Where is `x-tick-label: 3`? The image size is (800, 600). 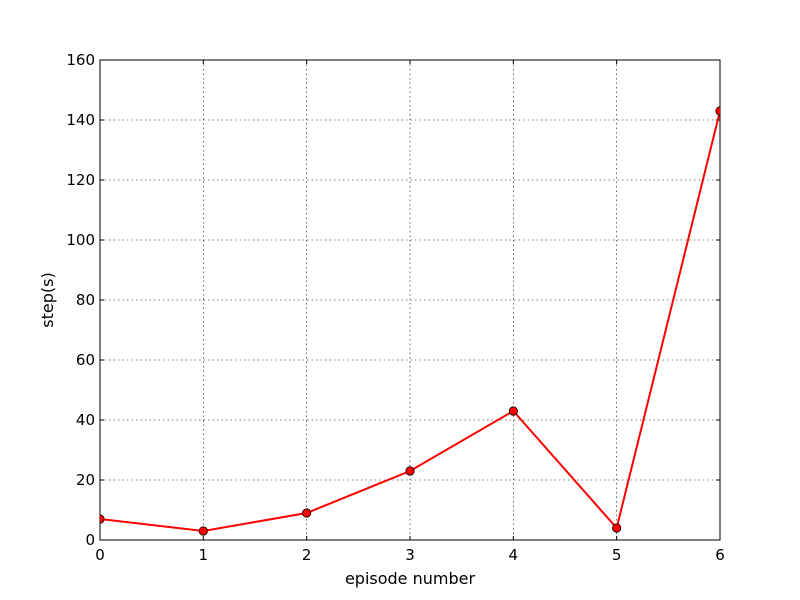
x-tick-label: 3 is located at coordinates (410, 555).